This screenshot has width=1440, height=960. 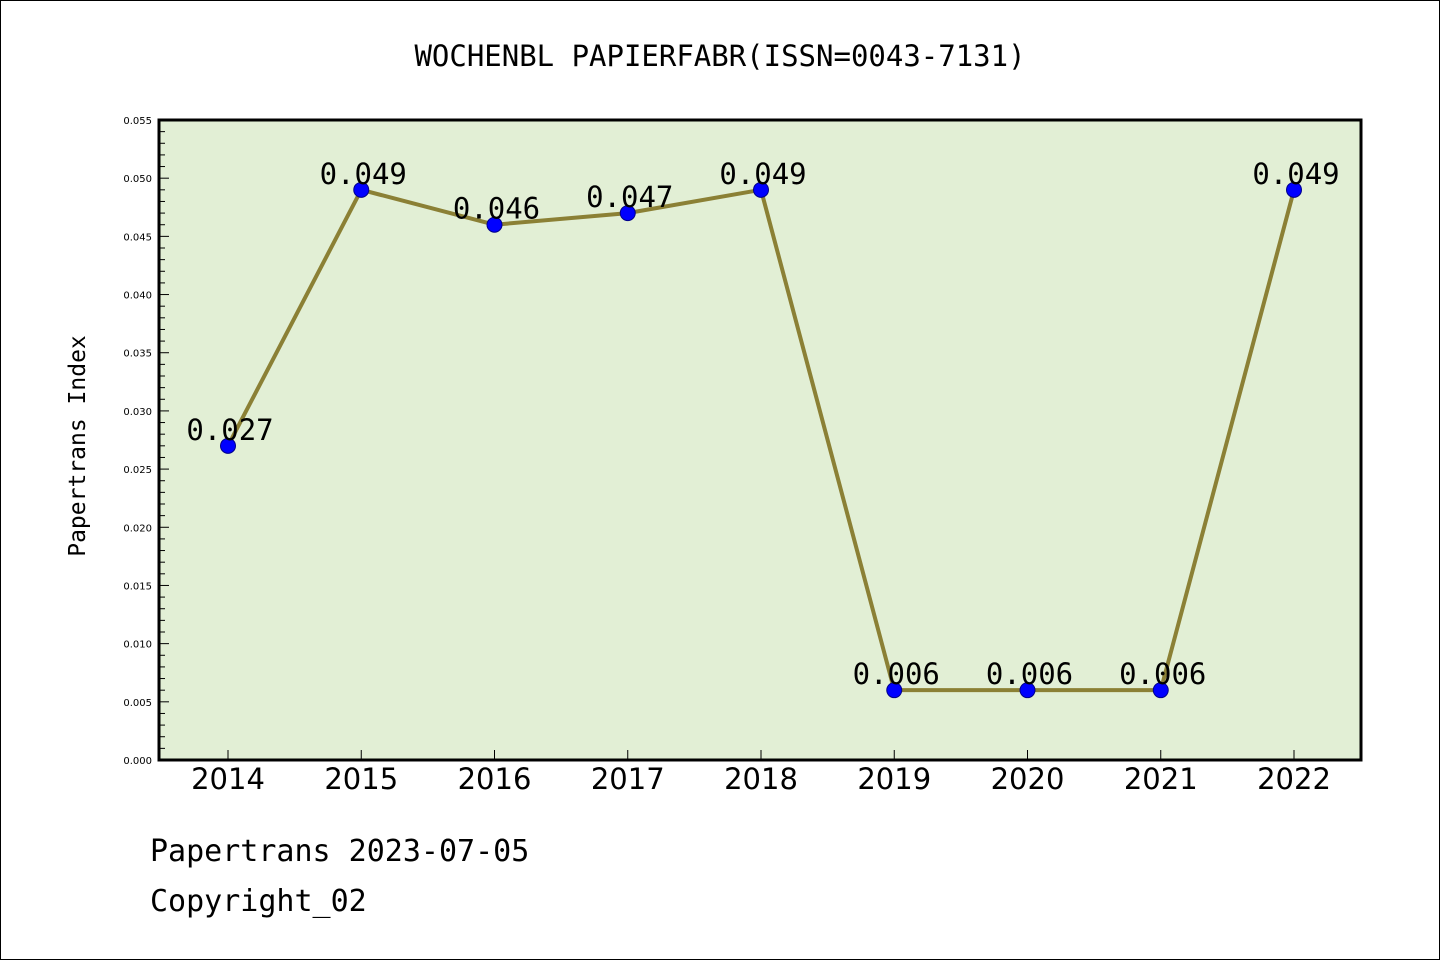 I want to click on y-tick-label: 0.005, so click(x=137, y=703).